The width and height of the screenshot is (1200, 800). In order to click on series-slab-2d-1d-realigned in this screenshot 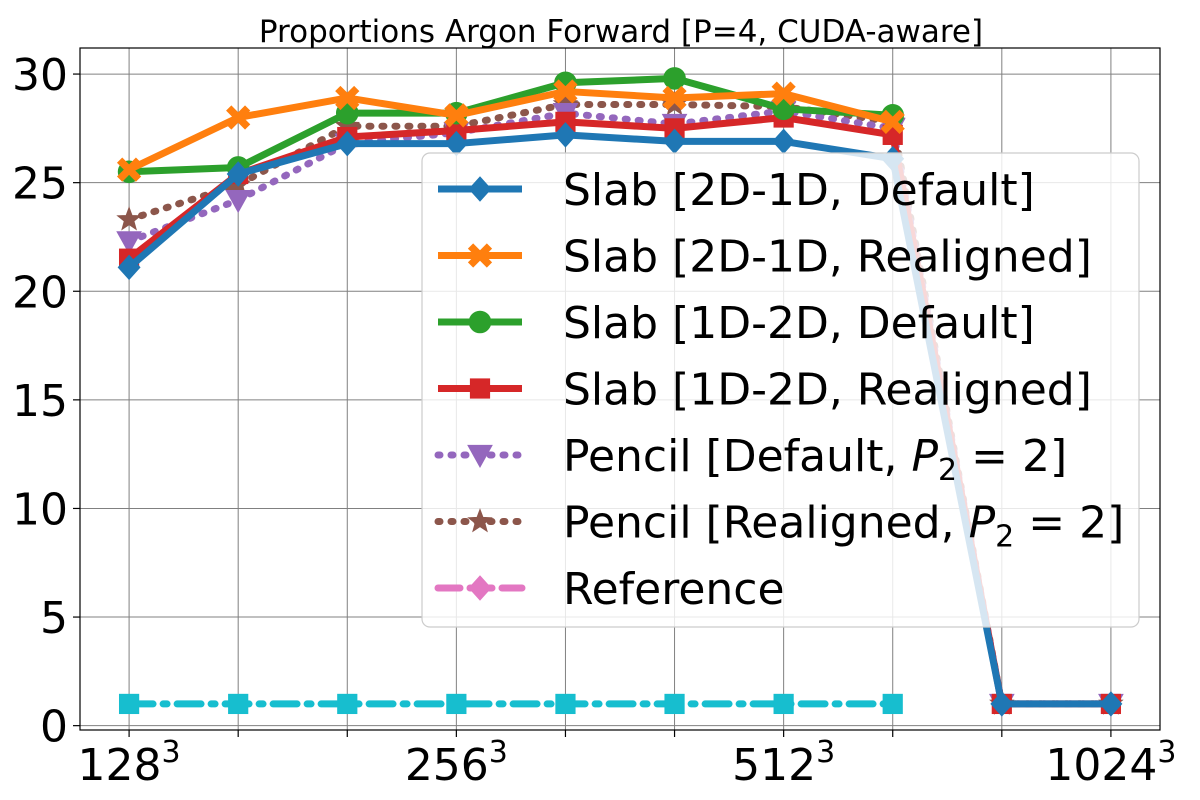, I will do `click(510, 130)`.